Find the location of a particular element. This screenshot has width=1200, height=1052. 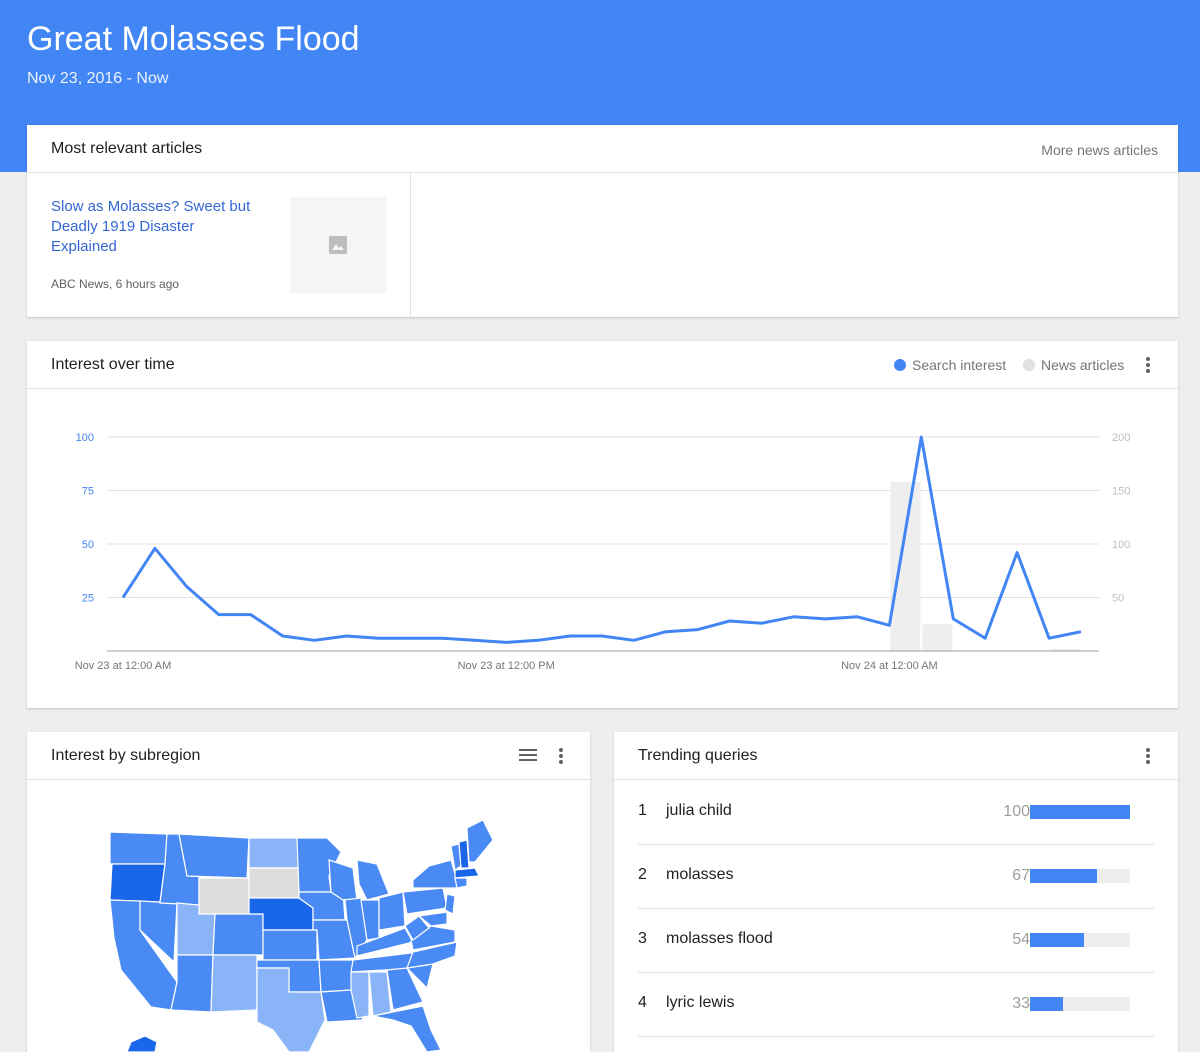

interest-by-subregion-card: Interest by subregion is located at coordinates (308, 892).